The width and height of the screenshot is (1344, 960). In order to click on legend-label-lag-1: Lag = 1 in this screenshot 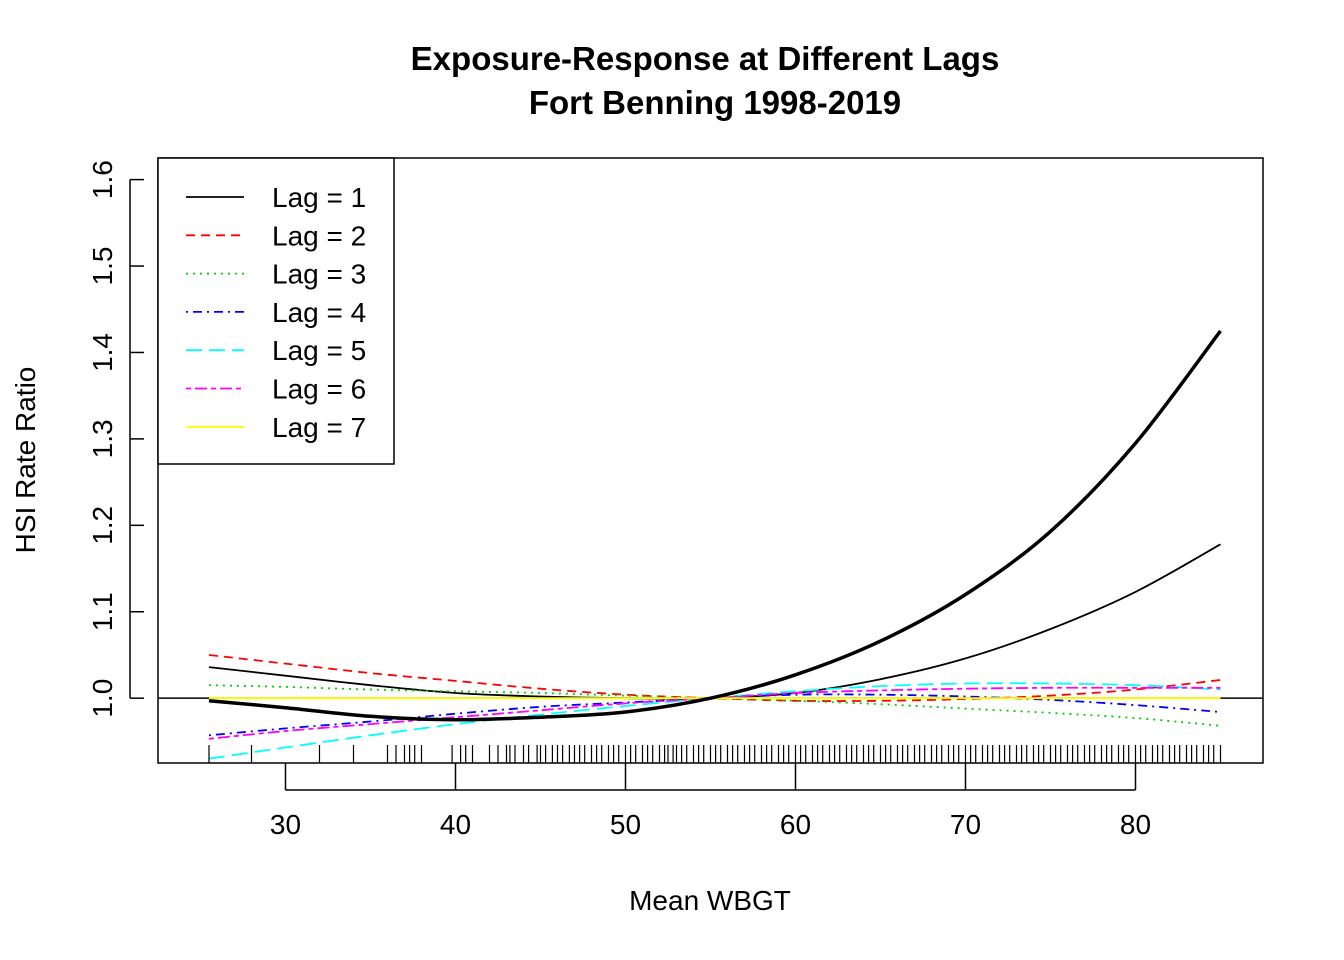, I will do `click(319, 197)`.